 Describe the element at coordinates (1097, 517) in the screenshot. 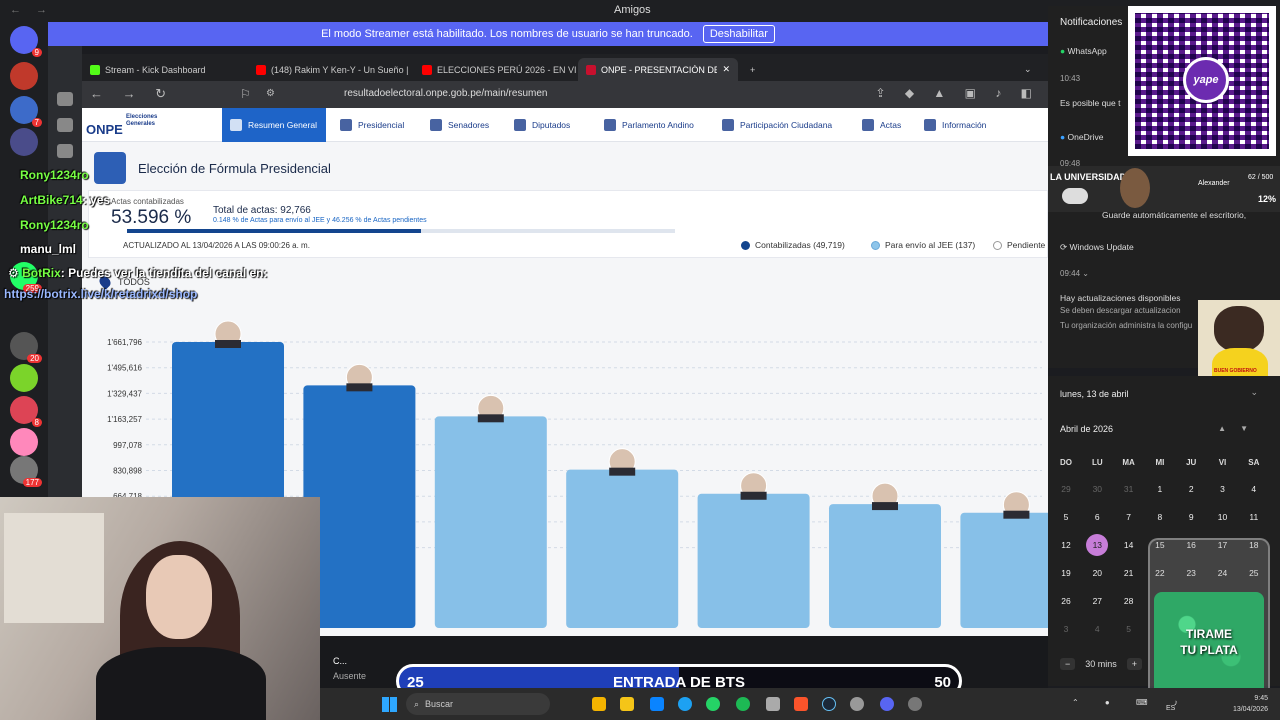

I see `calendar-day: 6` at that location.